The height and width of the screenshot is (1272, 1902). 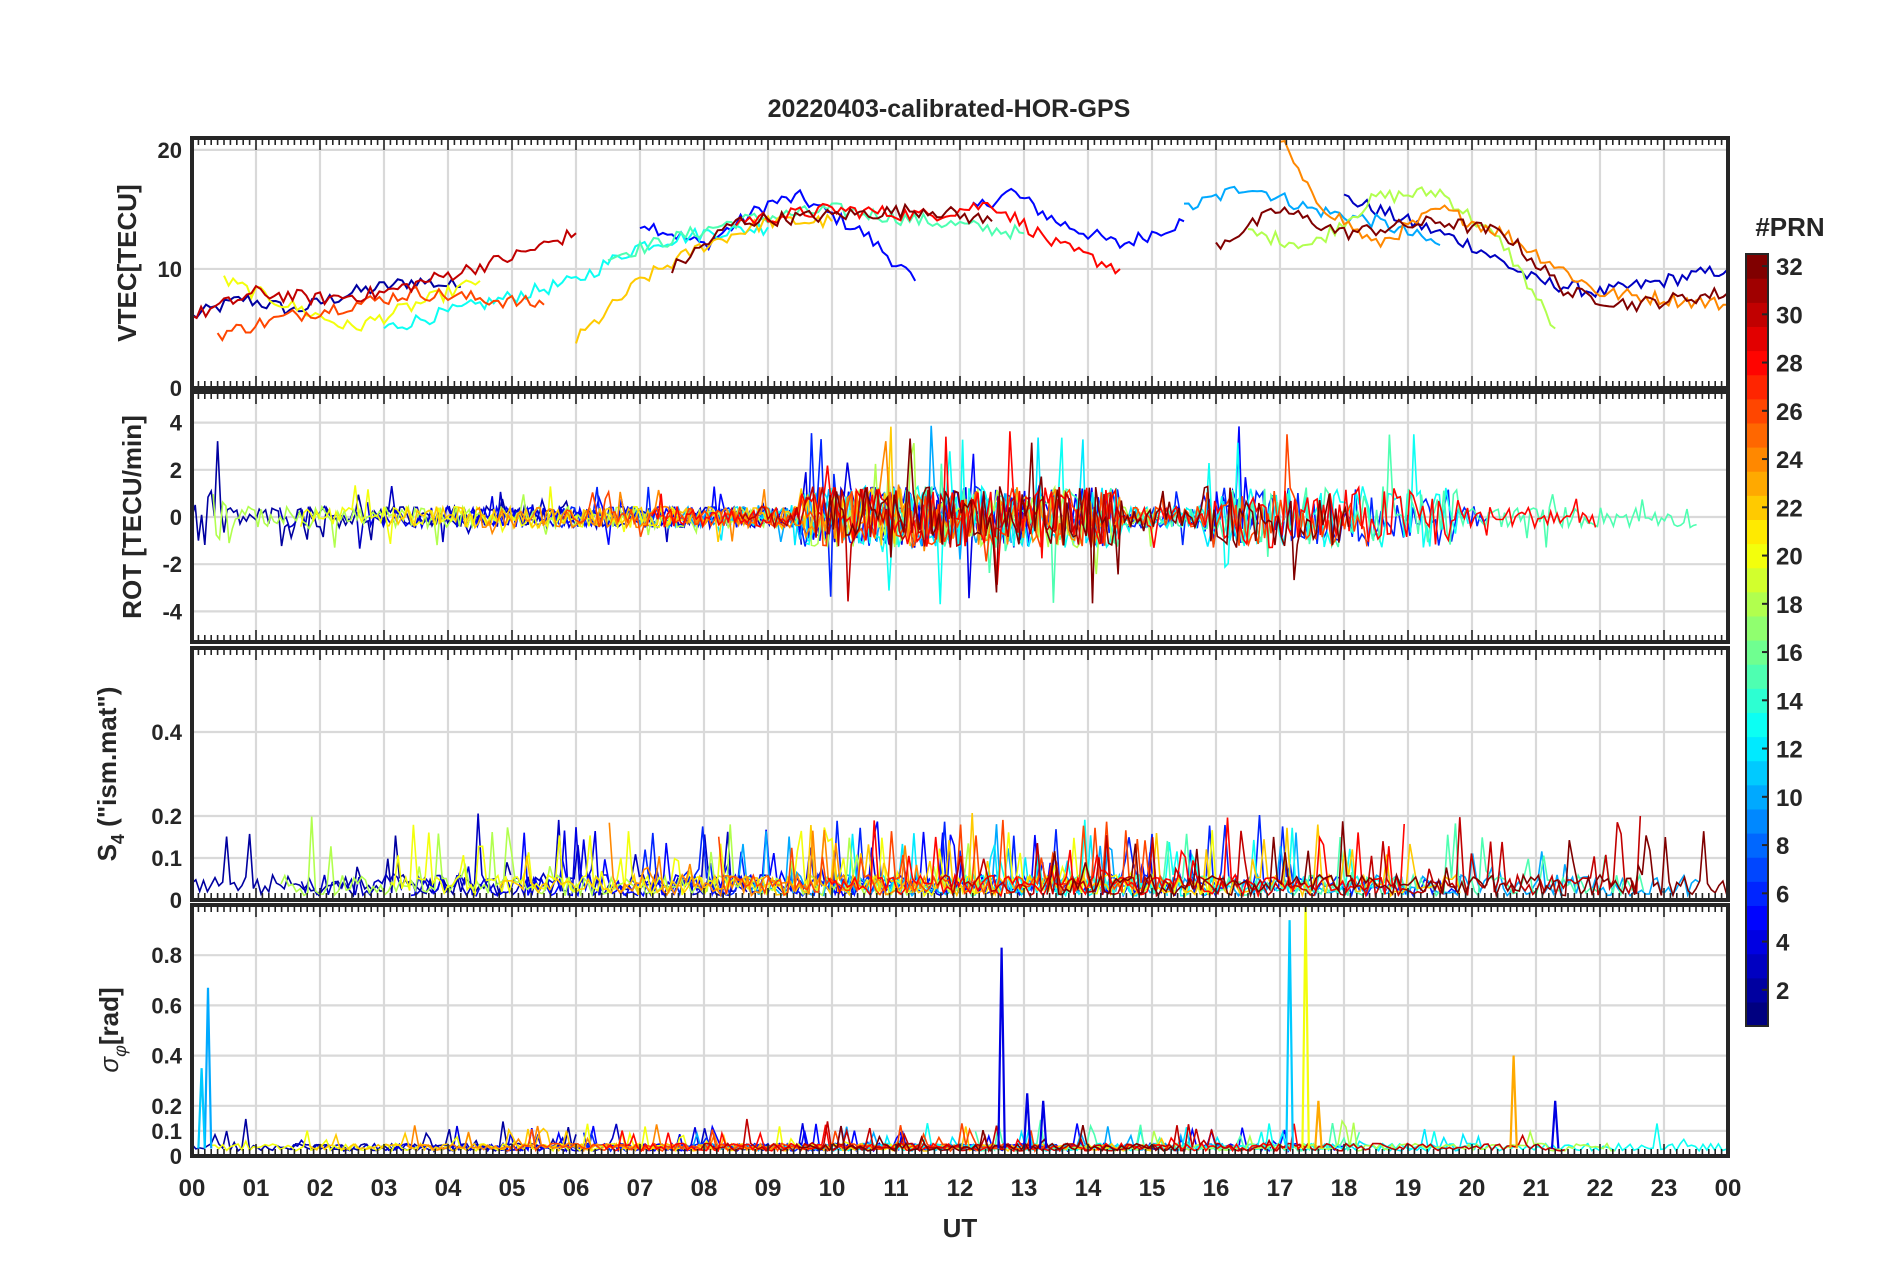 What do you see at coordinates (1024, 1188) in the screenshot?
I see `x-tick-label: 13` at bounding box center [1024, 1188].